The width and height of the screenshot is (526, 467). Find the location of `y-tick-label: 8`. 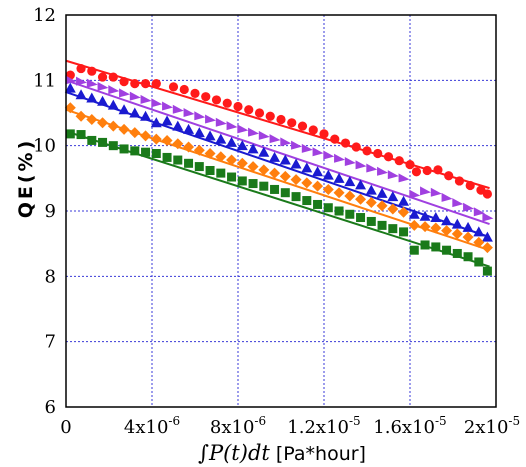

y-tick-label: 8 is located at coordinates (50, 276).